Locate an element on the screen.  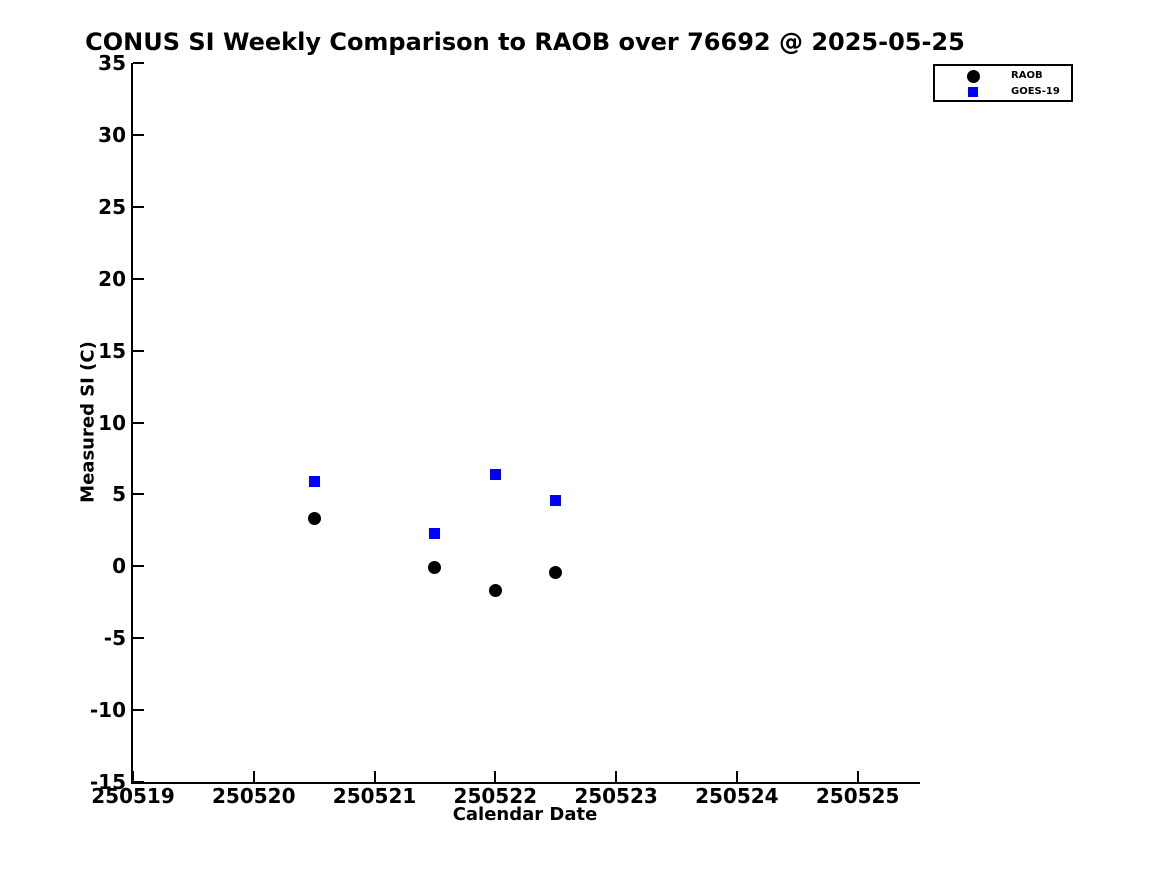
x-axis-label: Calendar Date is located at coordinates (525, 814).